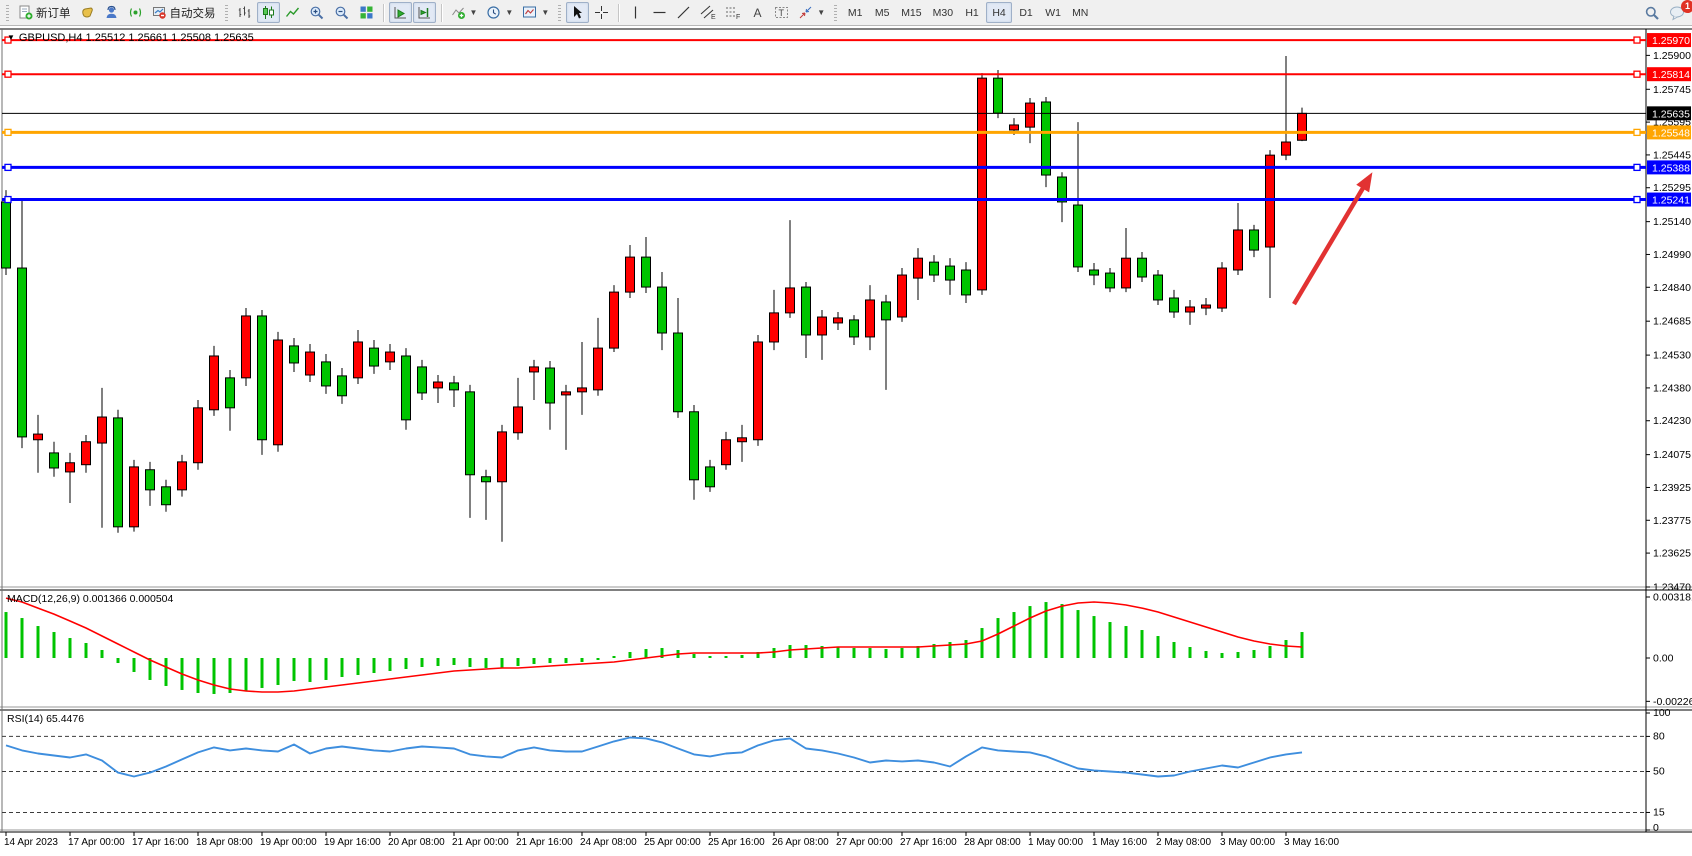 This screenshot has width=1692, height=856. Describe the element at coordinates (943, 12) in the screenshot. I see `timeframe-m30-button: M30` at that location.